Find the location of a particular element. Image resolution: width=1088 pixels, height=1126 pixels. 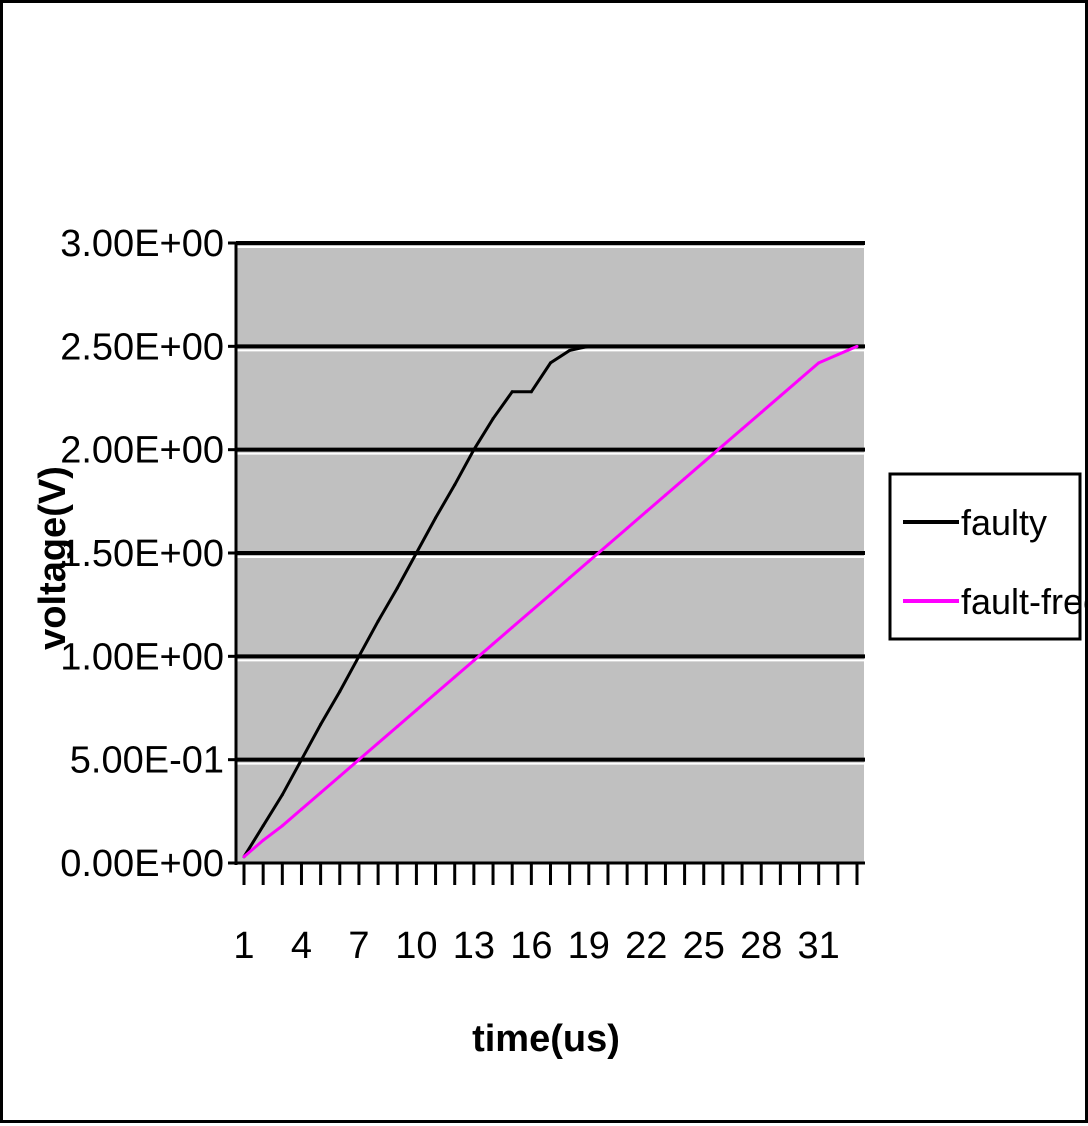

x-tick-label: 31 is located at coordinates (819, 946).